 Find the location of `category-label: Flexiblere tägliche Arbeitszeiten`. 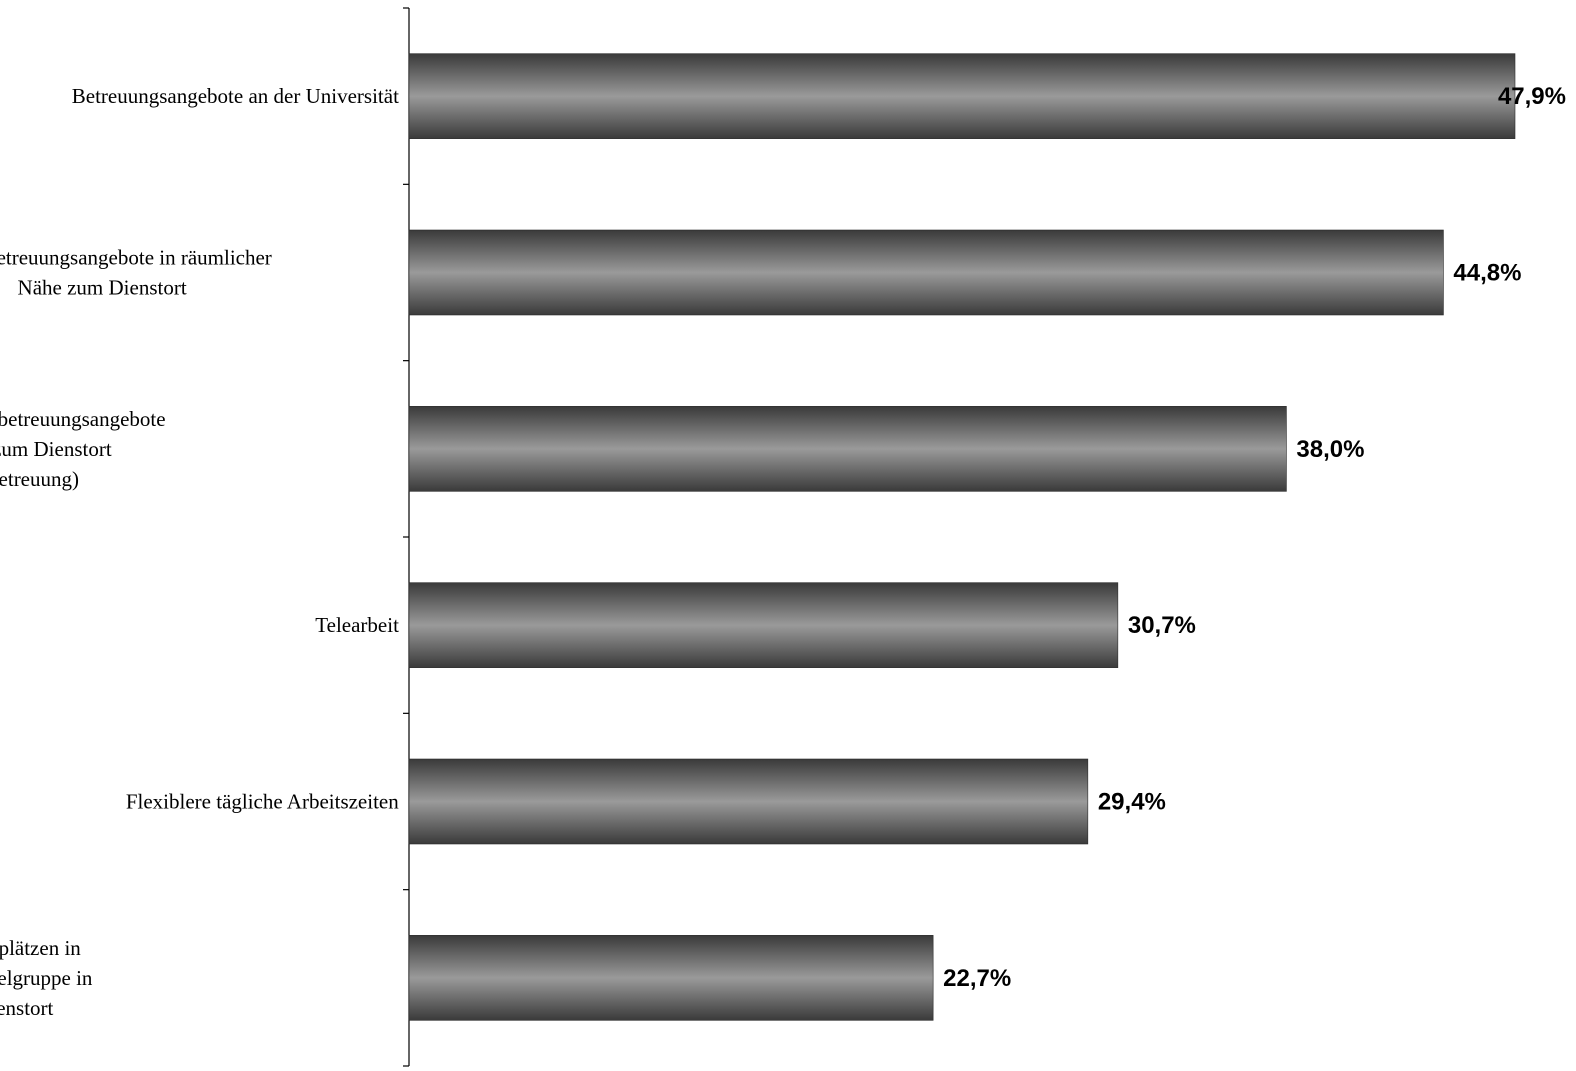

category-label: Flexiblere tägliche Arbeitszeiten is located at coordinates (262, 802).